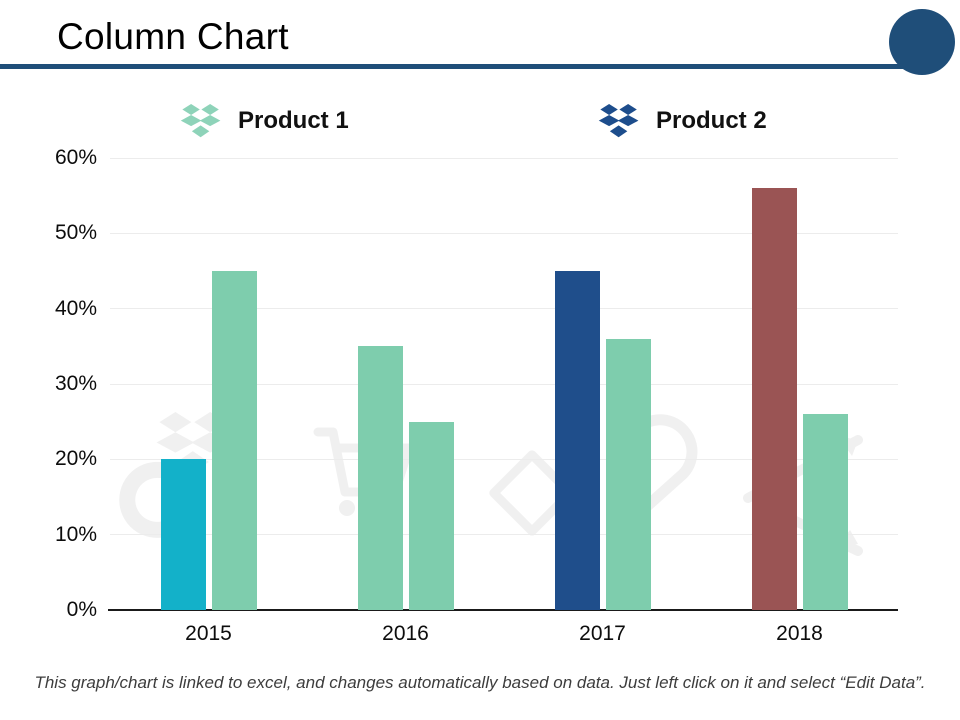 This screenshot has width=960, height=720. What do you see at coordinates (208, 633) in the screenshot?
I see `x-axis-label: 2015` at bounding box center [208, 633].